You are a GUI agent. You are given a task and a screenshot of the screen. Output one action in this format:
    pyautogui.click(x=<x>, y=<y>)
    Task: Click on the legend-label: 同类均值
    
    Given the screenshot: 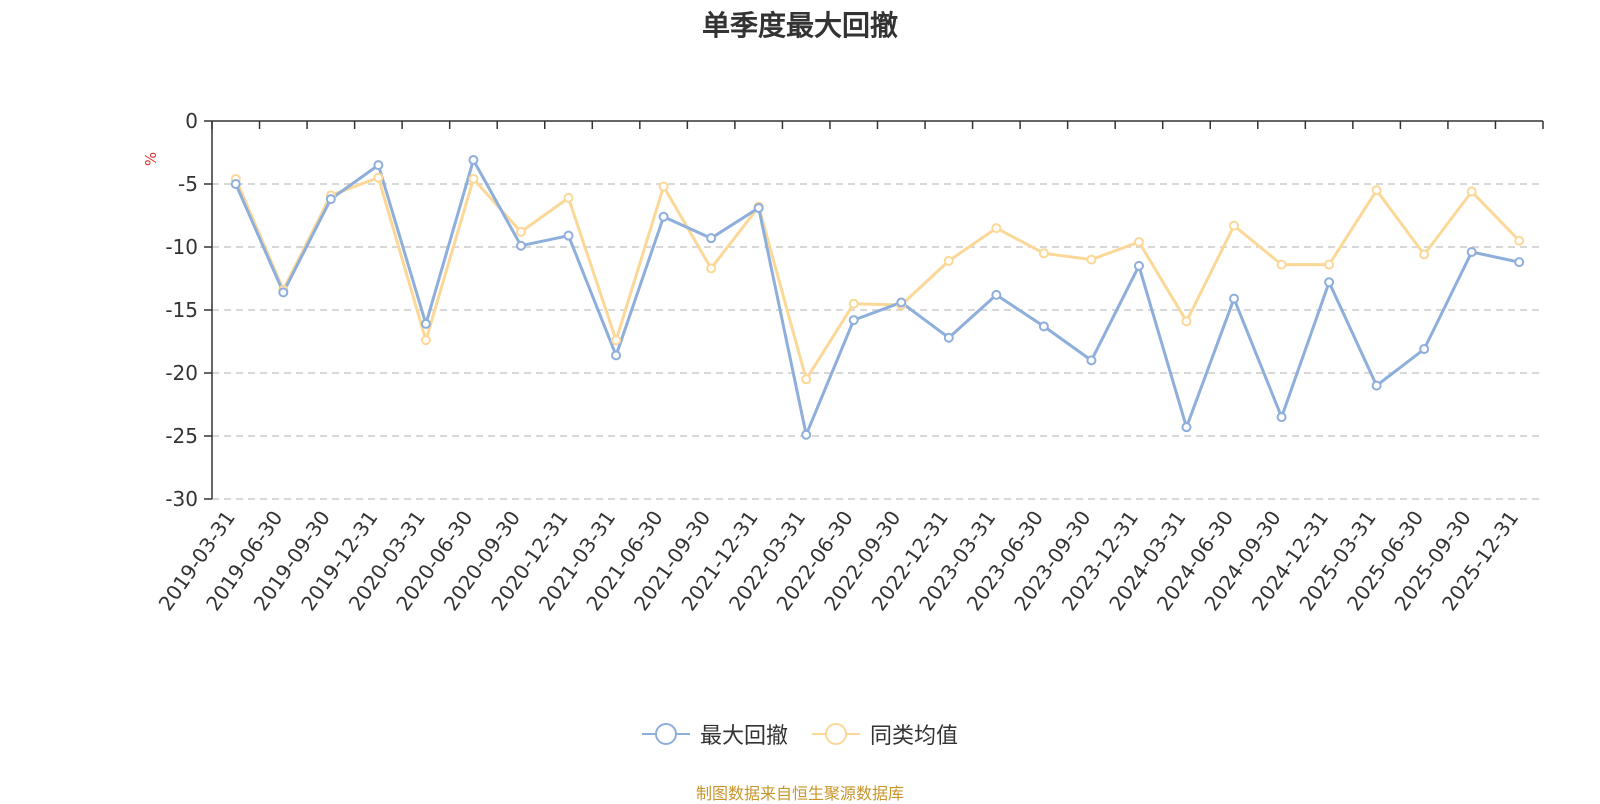 What is the action you would take?
    pyautogui.click(x=914, y=736)
    